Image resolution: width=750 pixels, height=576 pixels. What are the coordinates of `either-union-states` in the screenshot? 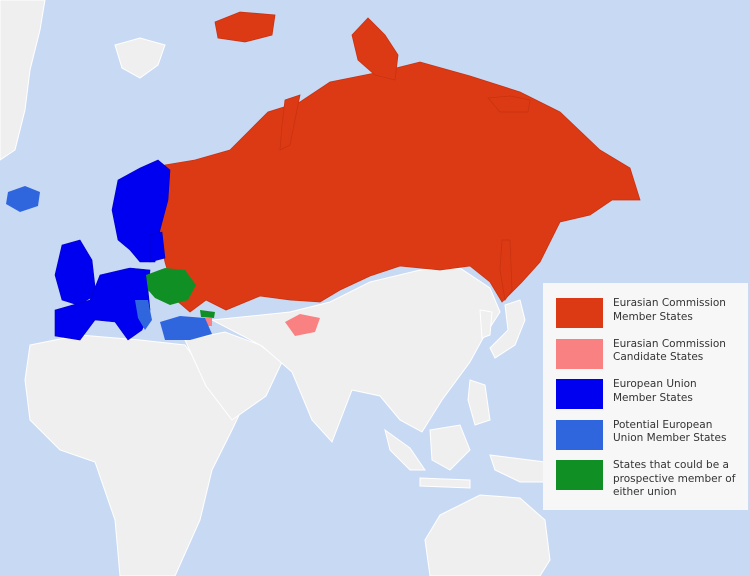 It's located at (180, 293).